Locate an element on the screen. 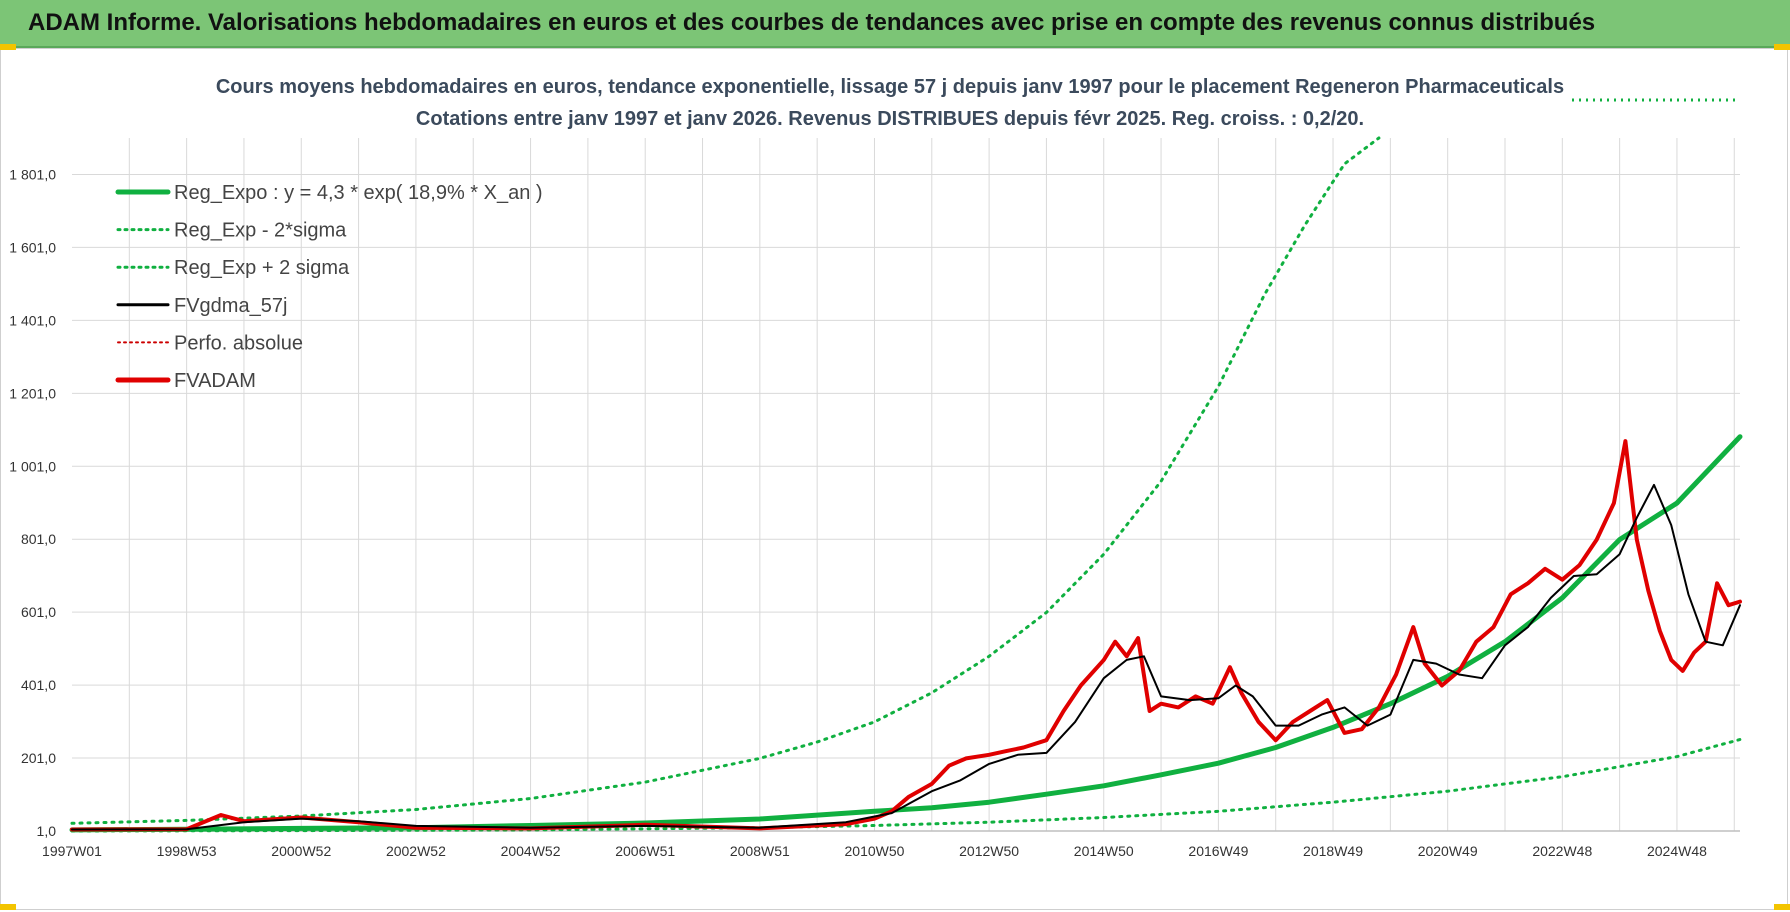 This screenshot has width=1790, height=912. y-tick-label: 1 001,0 is located at coordinates (32, 466).